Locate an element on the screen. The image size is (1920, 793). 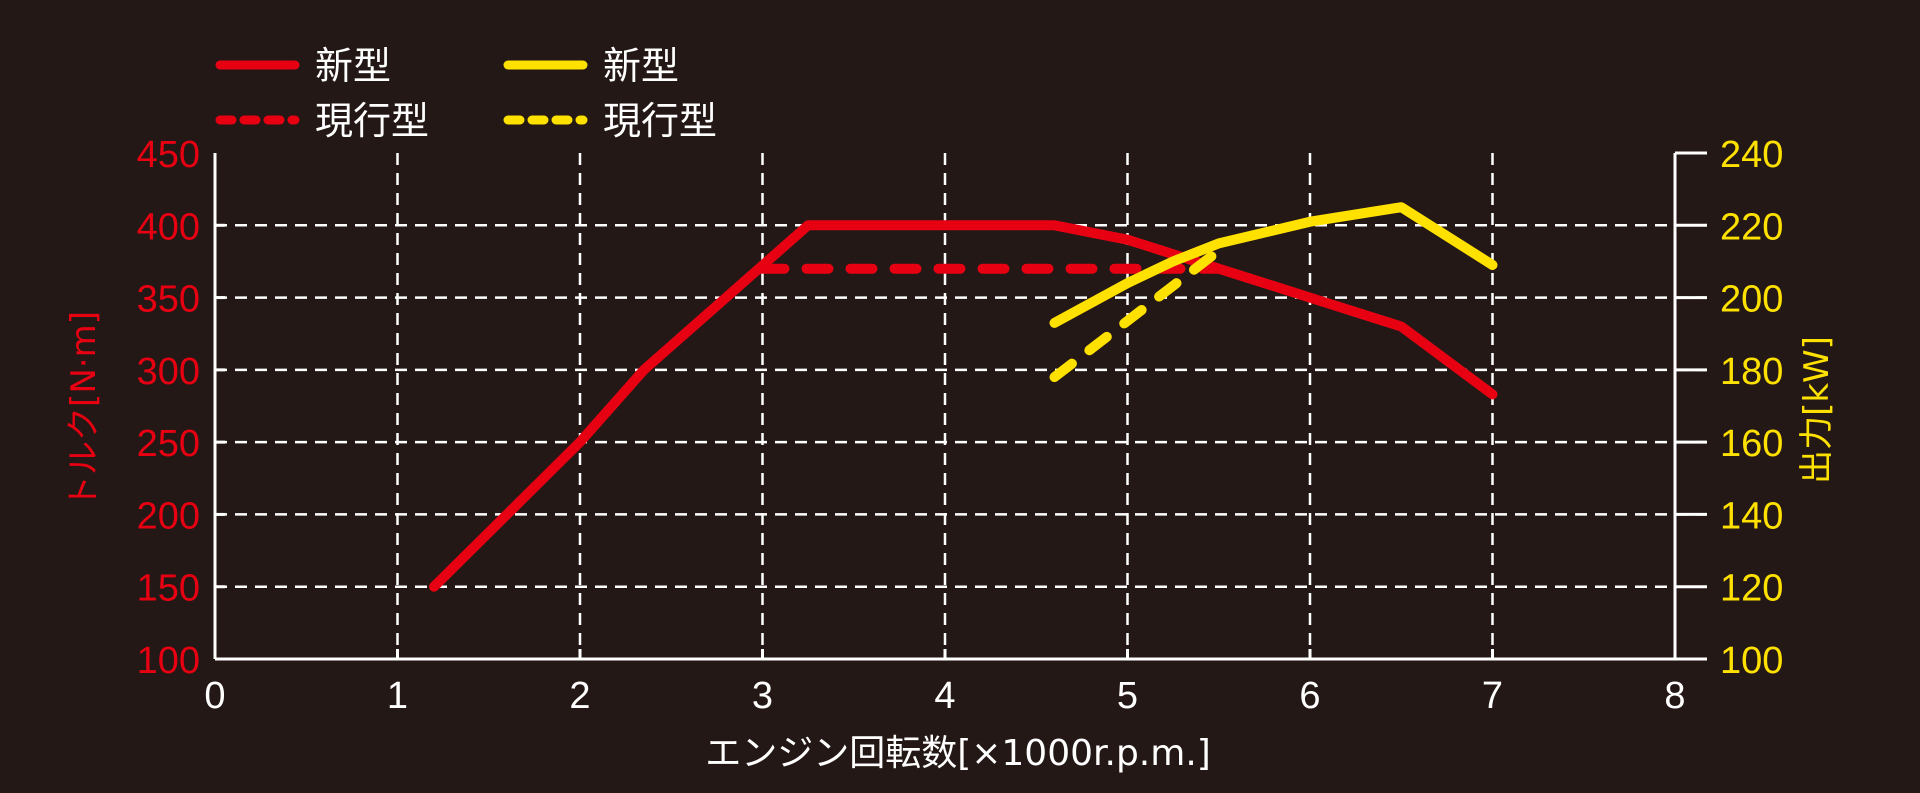
left-axis-title: トルク[N·m] is located at coordinates (84, 410).